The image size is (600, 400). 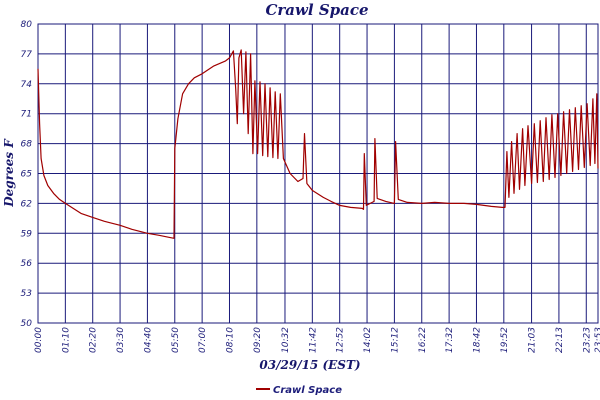 What do you see at coordinates (505, 340) in the screenshot?
I see `x-tick-label: 19:52` at bounding box center [505, 340].